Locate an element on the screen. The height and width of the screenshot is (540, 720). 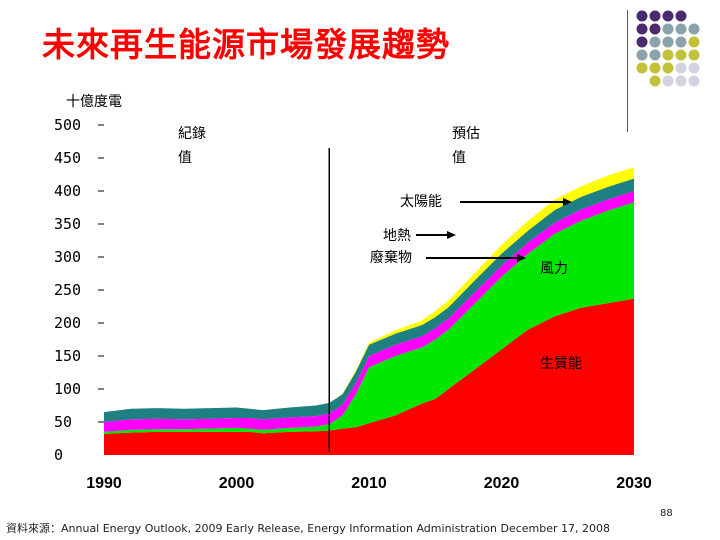
y-tick-label: 500 is located at coordinates (67, 125).